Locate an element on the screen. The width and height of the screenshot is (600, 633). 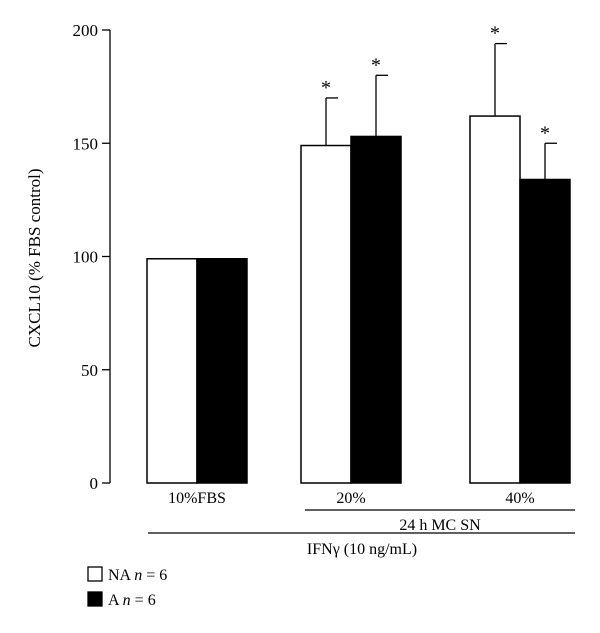
x-tick-label: 10%FBS is located at coordinates (197, 498).